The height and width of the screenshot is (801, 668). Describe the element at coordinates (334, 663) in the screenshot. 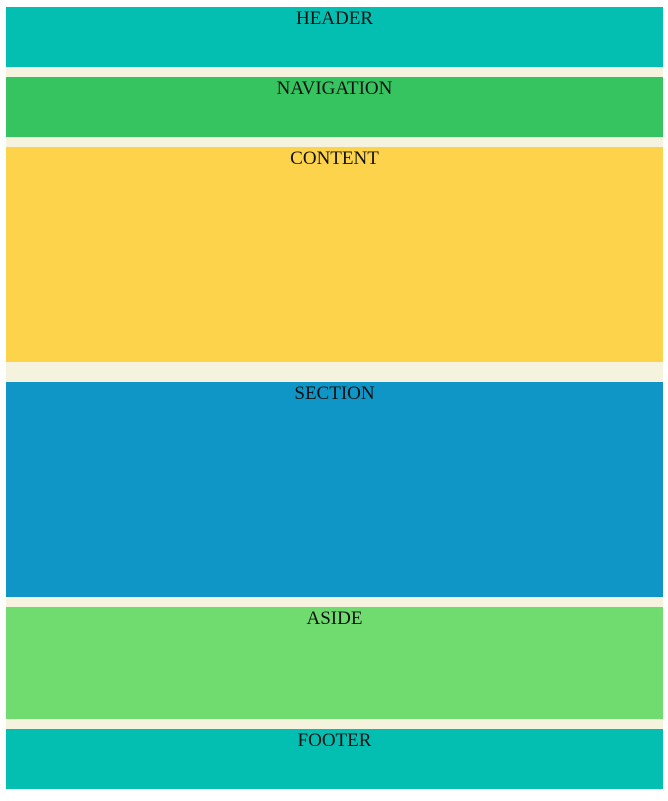

I see `aside-block: ASIDE` at that location.